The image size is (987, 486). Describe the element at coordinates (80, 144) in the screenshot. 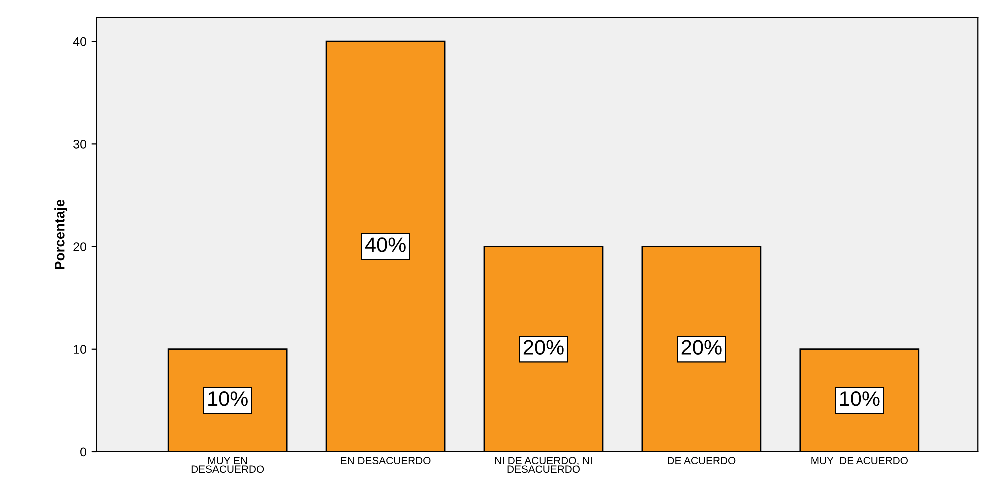

I see `y-tick-label: 30` at that location.